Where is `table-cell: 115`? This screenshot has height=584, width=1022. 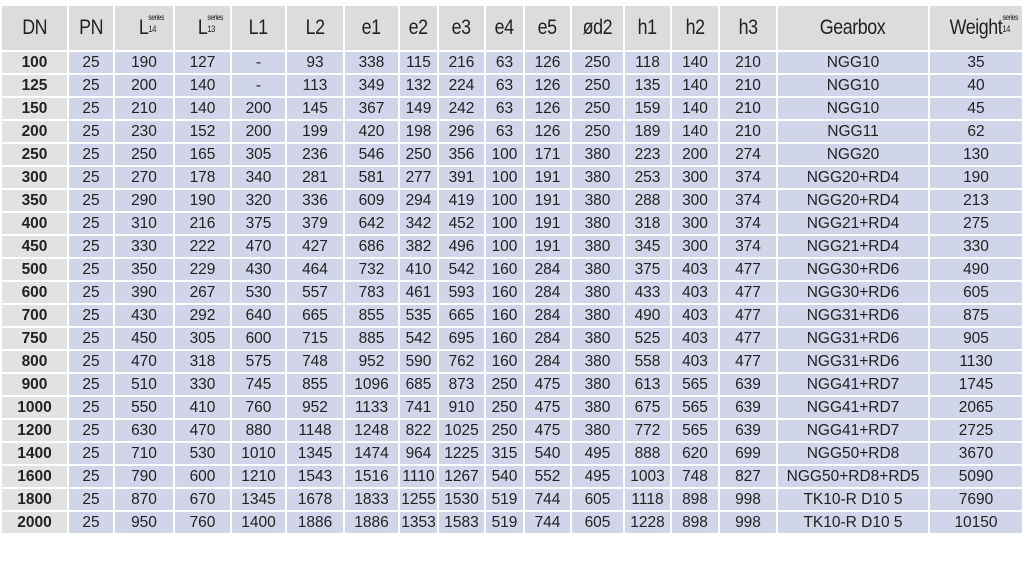
table-cell: 115 is located at coordinates (418, 62).